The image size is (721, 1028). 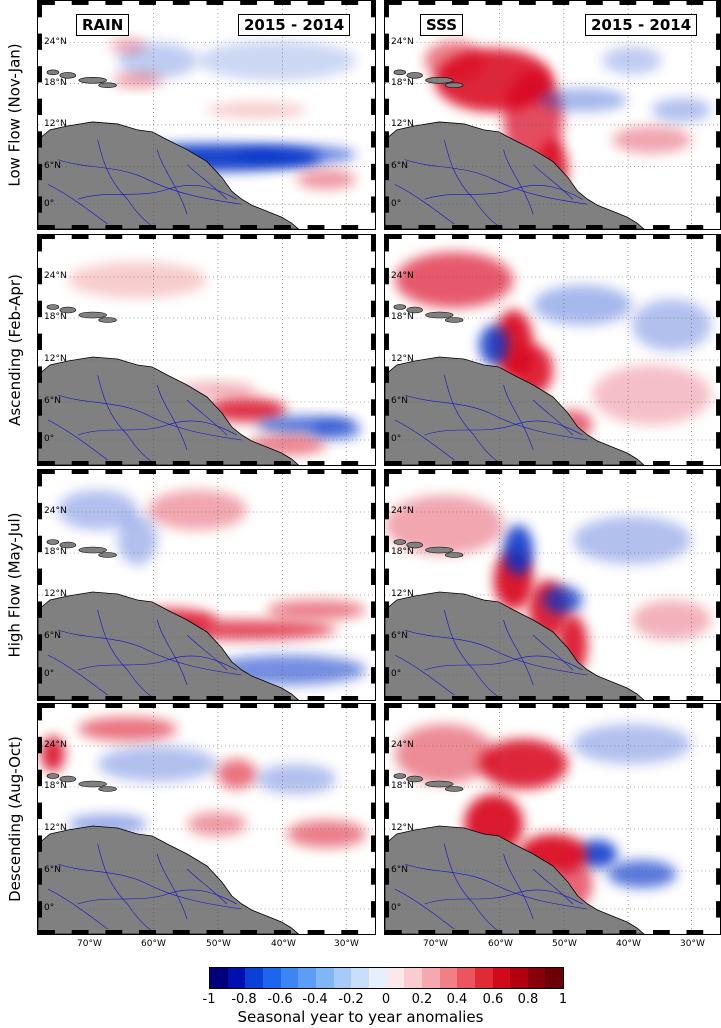 What do you see at coordinates (55, 786) in the screenshot?
I see `lat-tick: 18°N` at bounding box center [55, 786].